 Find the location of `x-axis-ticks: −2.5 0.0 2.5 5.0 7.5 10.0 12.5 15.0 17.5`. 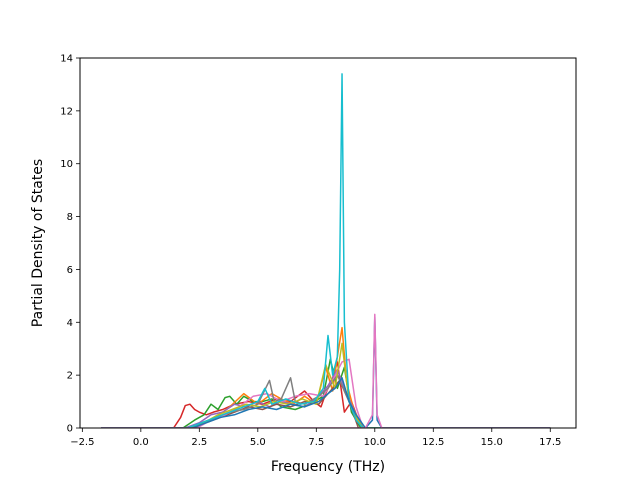

x-axis-ticks: −2.5 0.0 2.5 5.0 7.5 10.0 12.5 15.0 17.5 is located at coordinates (315, 438).